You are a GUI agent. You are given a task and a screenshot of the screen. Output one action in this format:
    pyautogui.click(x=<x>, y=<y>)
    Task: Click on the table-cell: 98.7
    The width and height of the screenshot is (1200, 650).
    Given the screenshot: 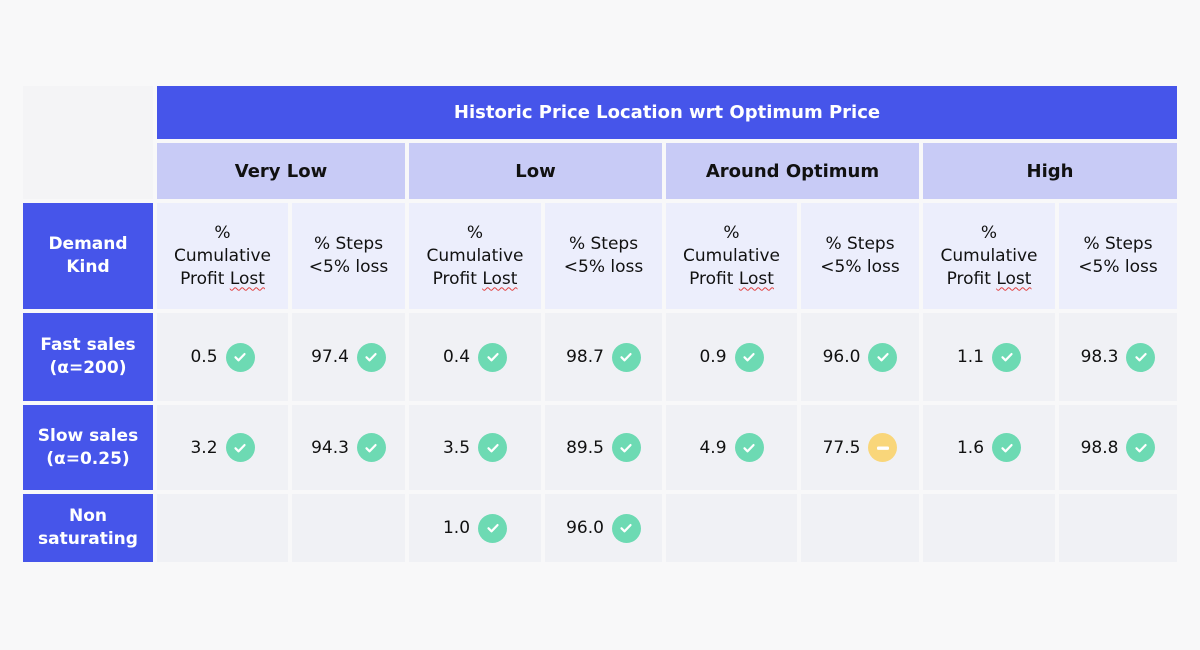 What is the action you would take?
    pyautogui.click(x=603, y=357)
    